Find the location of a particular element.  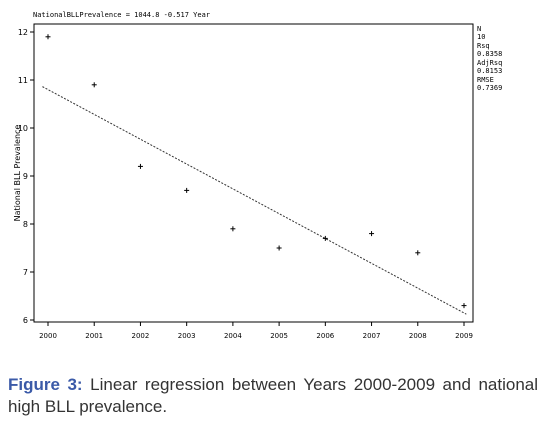

x-axis: 2000 2001 2002 2003 2004 2005 2006 2007 2008 2009 is located at coordinates (256, 331).